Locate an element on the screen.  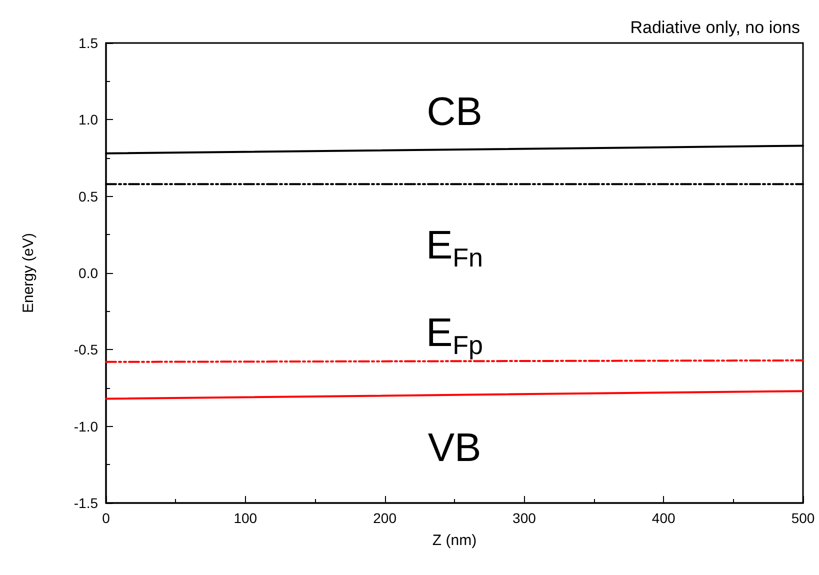
x-axis-title: Z (nm) is located at coordinates (454, 540).